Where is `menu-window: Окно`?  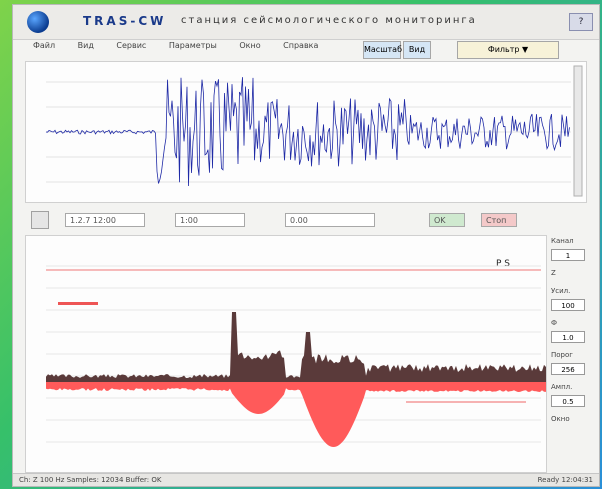
menu-window: Окно is located at coordinates (250, 45).